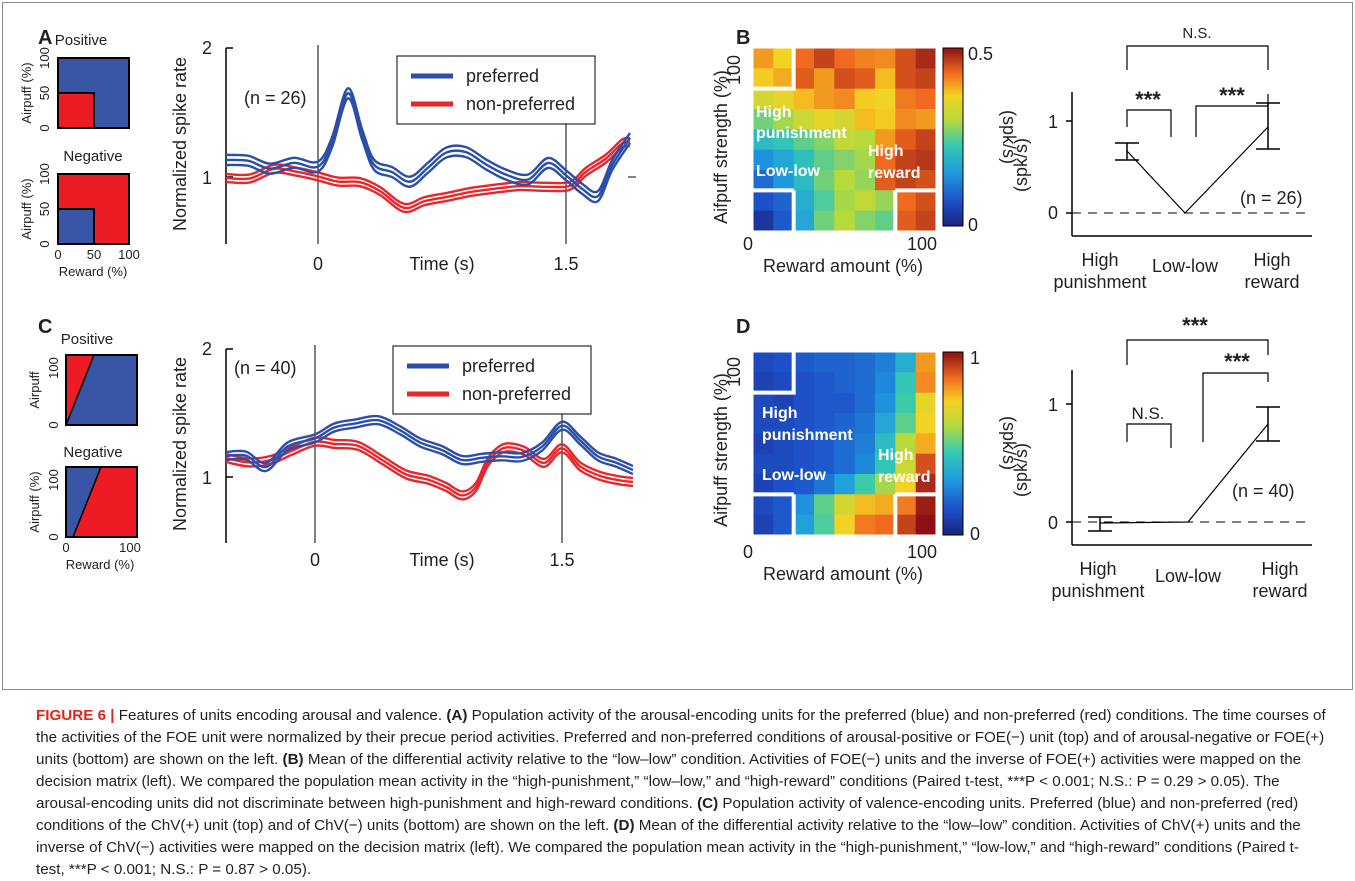 The width and height of the screenshot is (1355, 881). What do you see at coordinates (441, 560) in the screenshot?
I see `xlabel: Time (s)` at bounding box center [441, 560].